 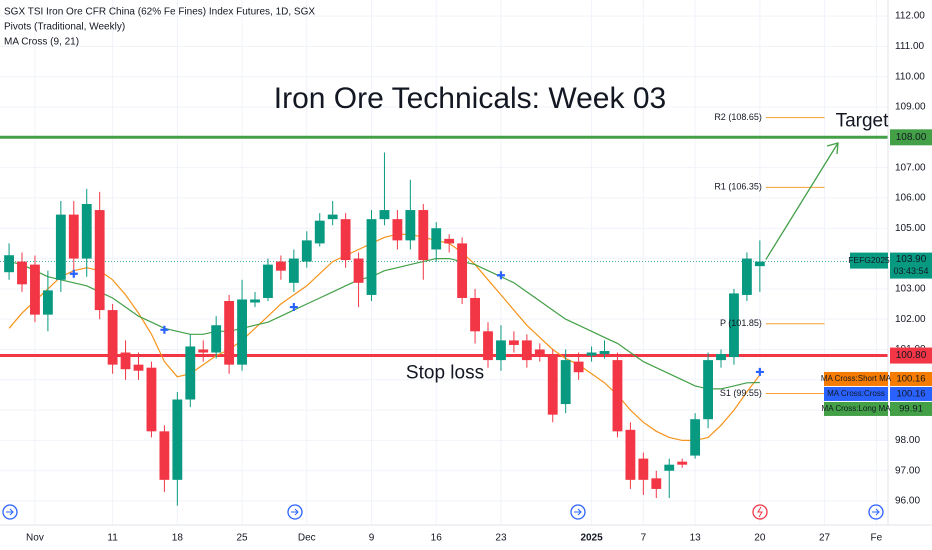 What do you see at coordinates (445, 373) in the screenshot?
I see `annotation-stop-loss: Stop loss` at bounding box center [445, 373].